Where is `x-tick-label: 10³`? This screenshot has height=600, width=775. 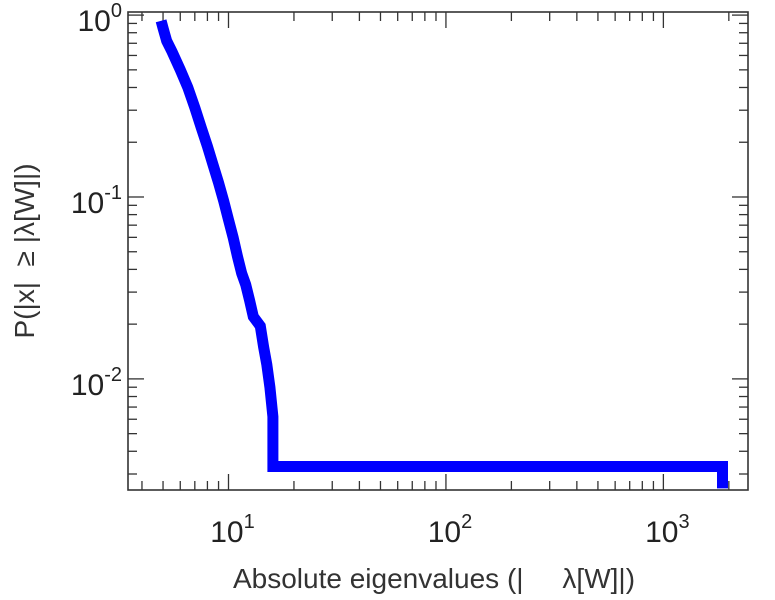 x-tick-label: 10³ is located at coordinates (667, 530).